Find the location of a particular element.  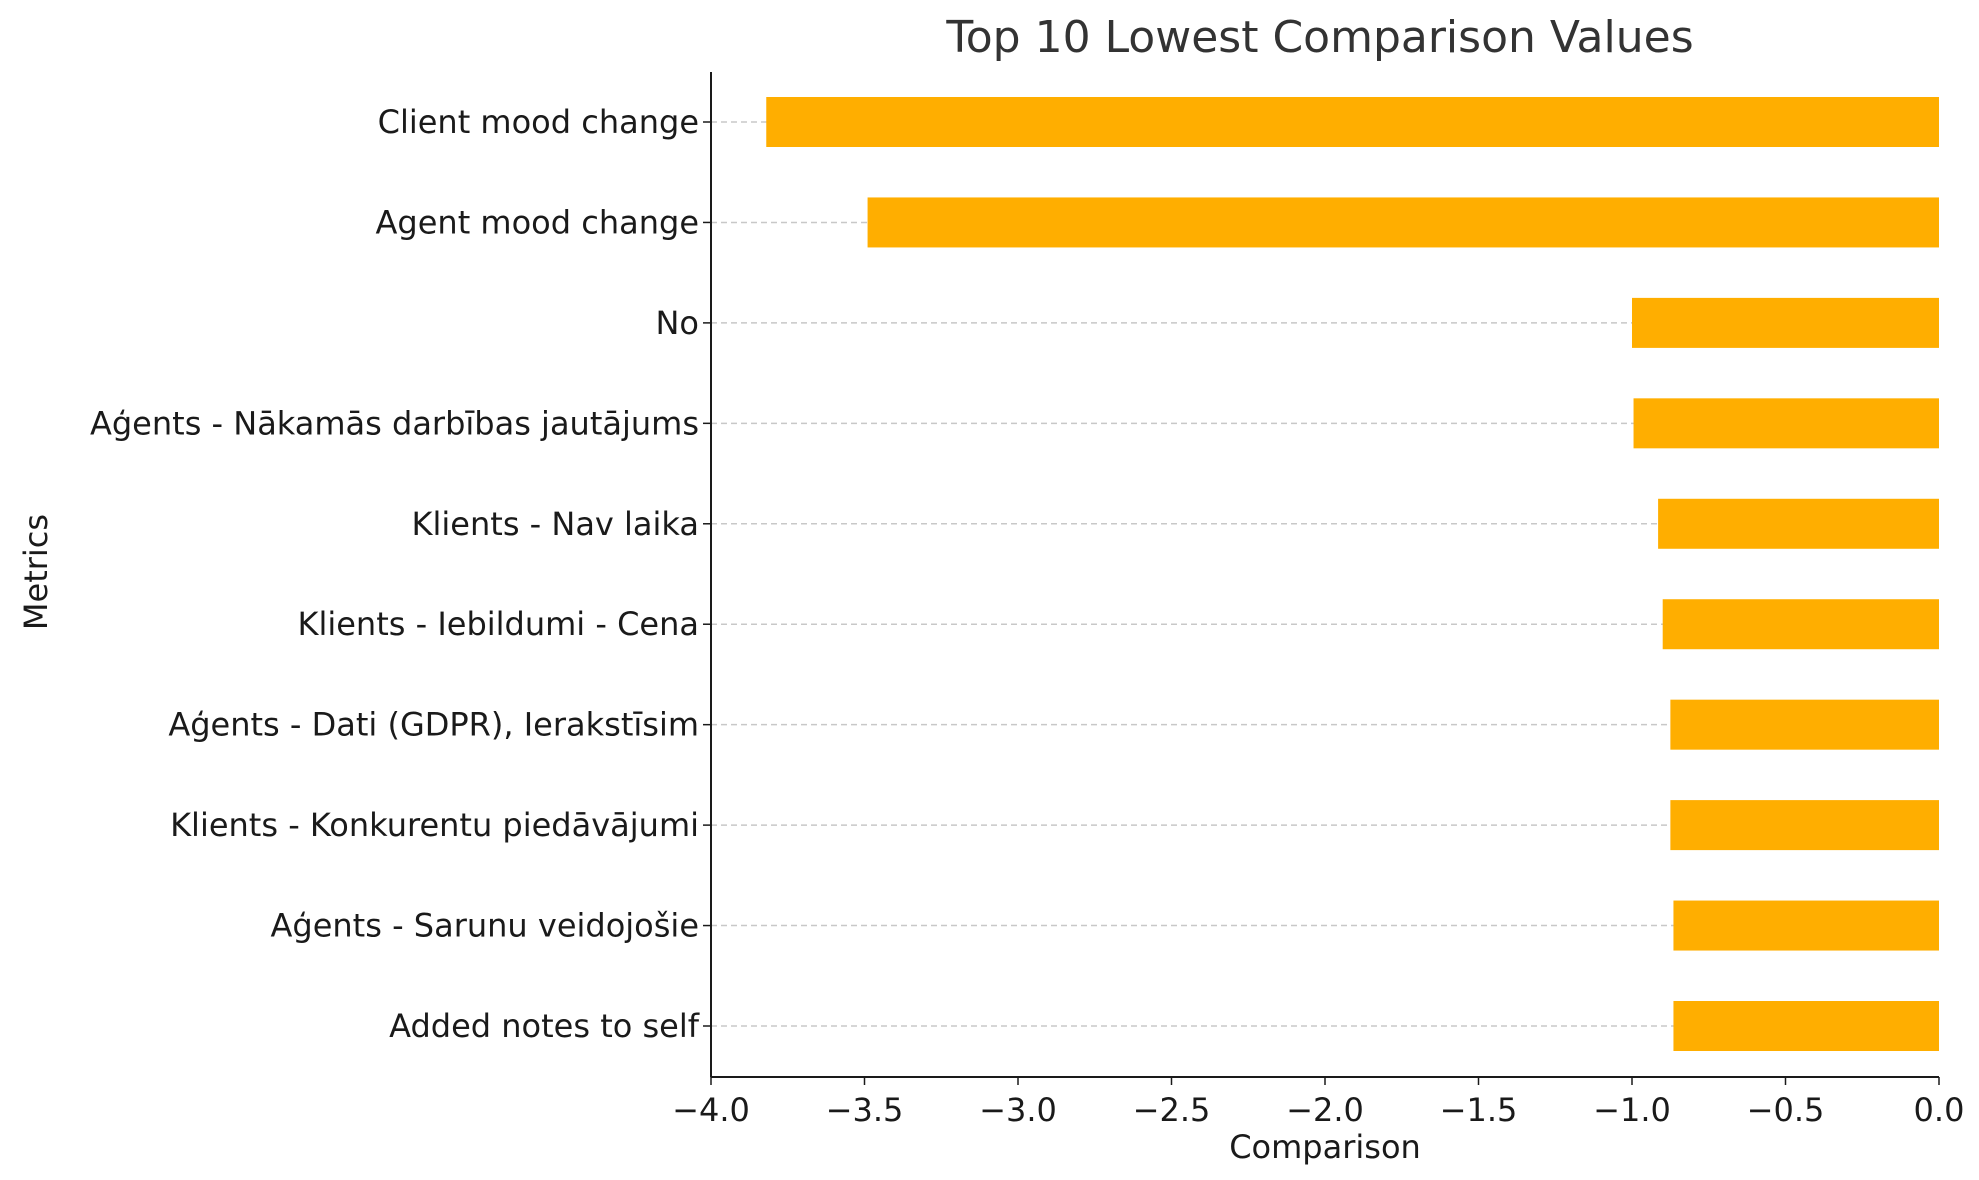

category-label: Klients - Iebildumi - Cena is located at coordinates (498, 624).